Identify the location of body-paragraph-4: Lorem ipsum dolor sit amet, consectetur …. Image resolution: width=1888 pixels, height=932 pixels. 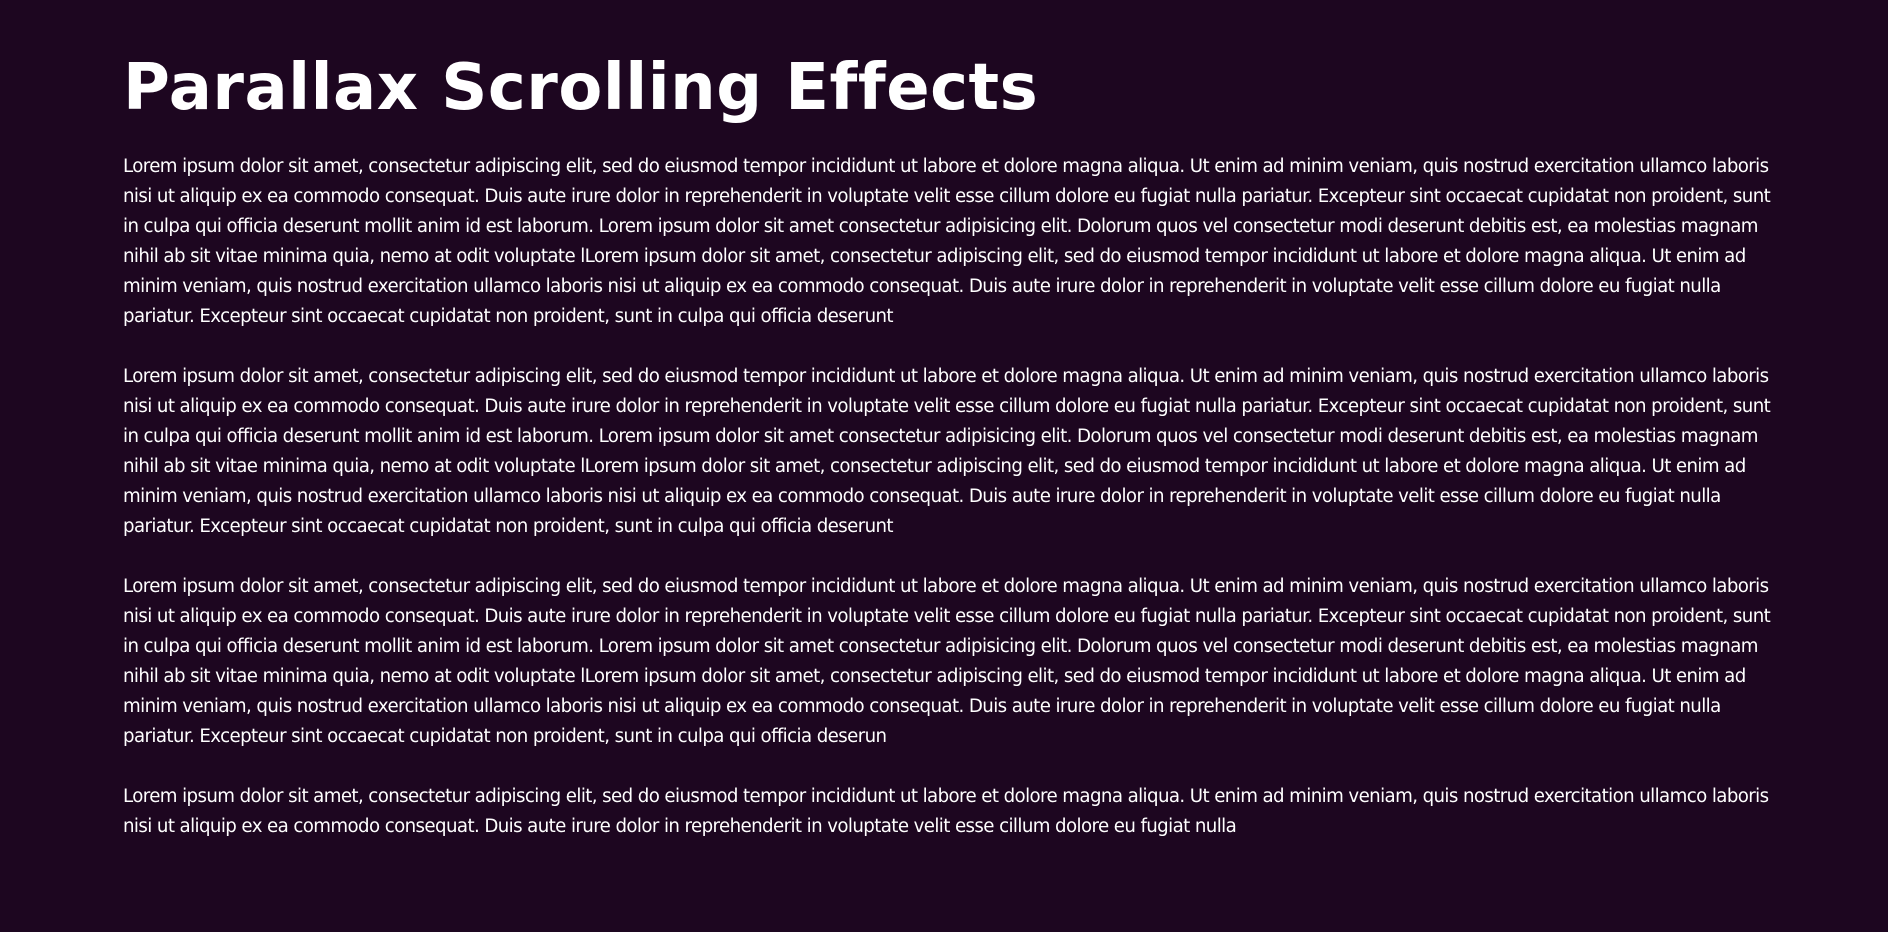
(946, 811).